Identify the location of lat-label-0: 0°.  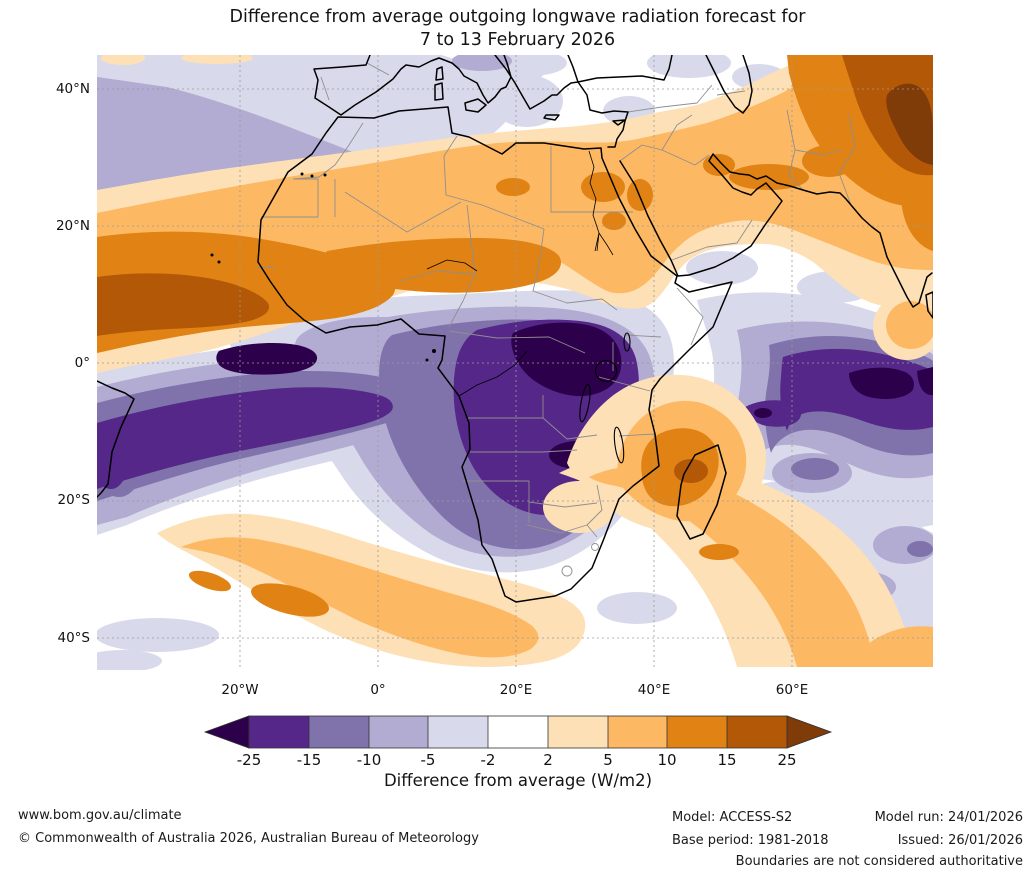
(82, 363).